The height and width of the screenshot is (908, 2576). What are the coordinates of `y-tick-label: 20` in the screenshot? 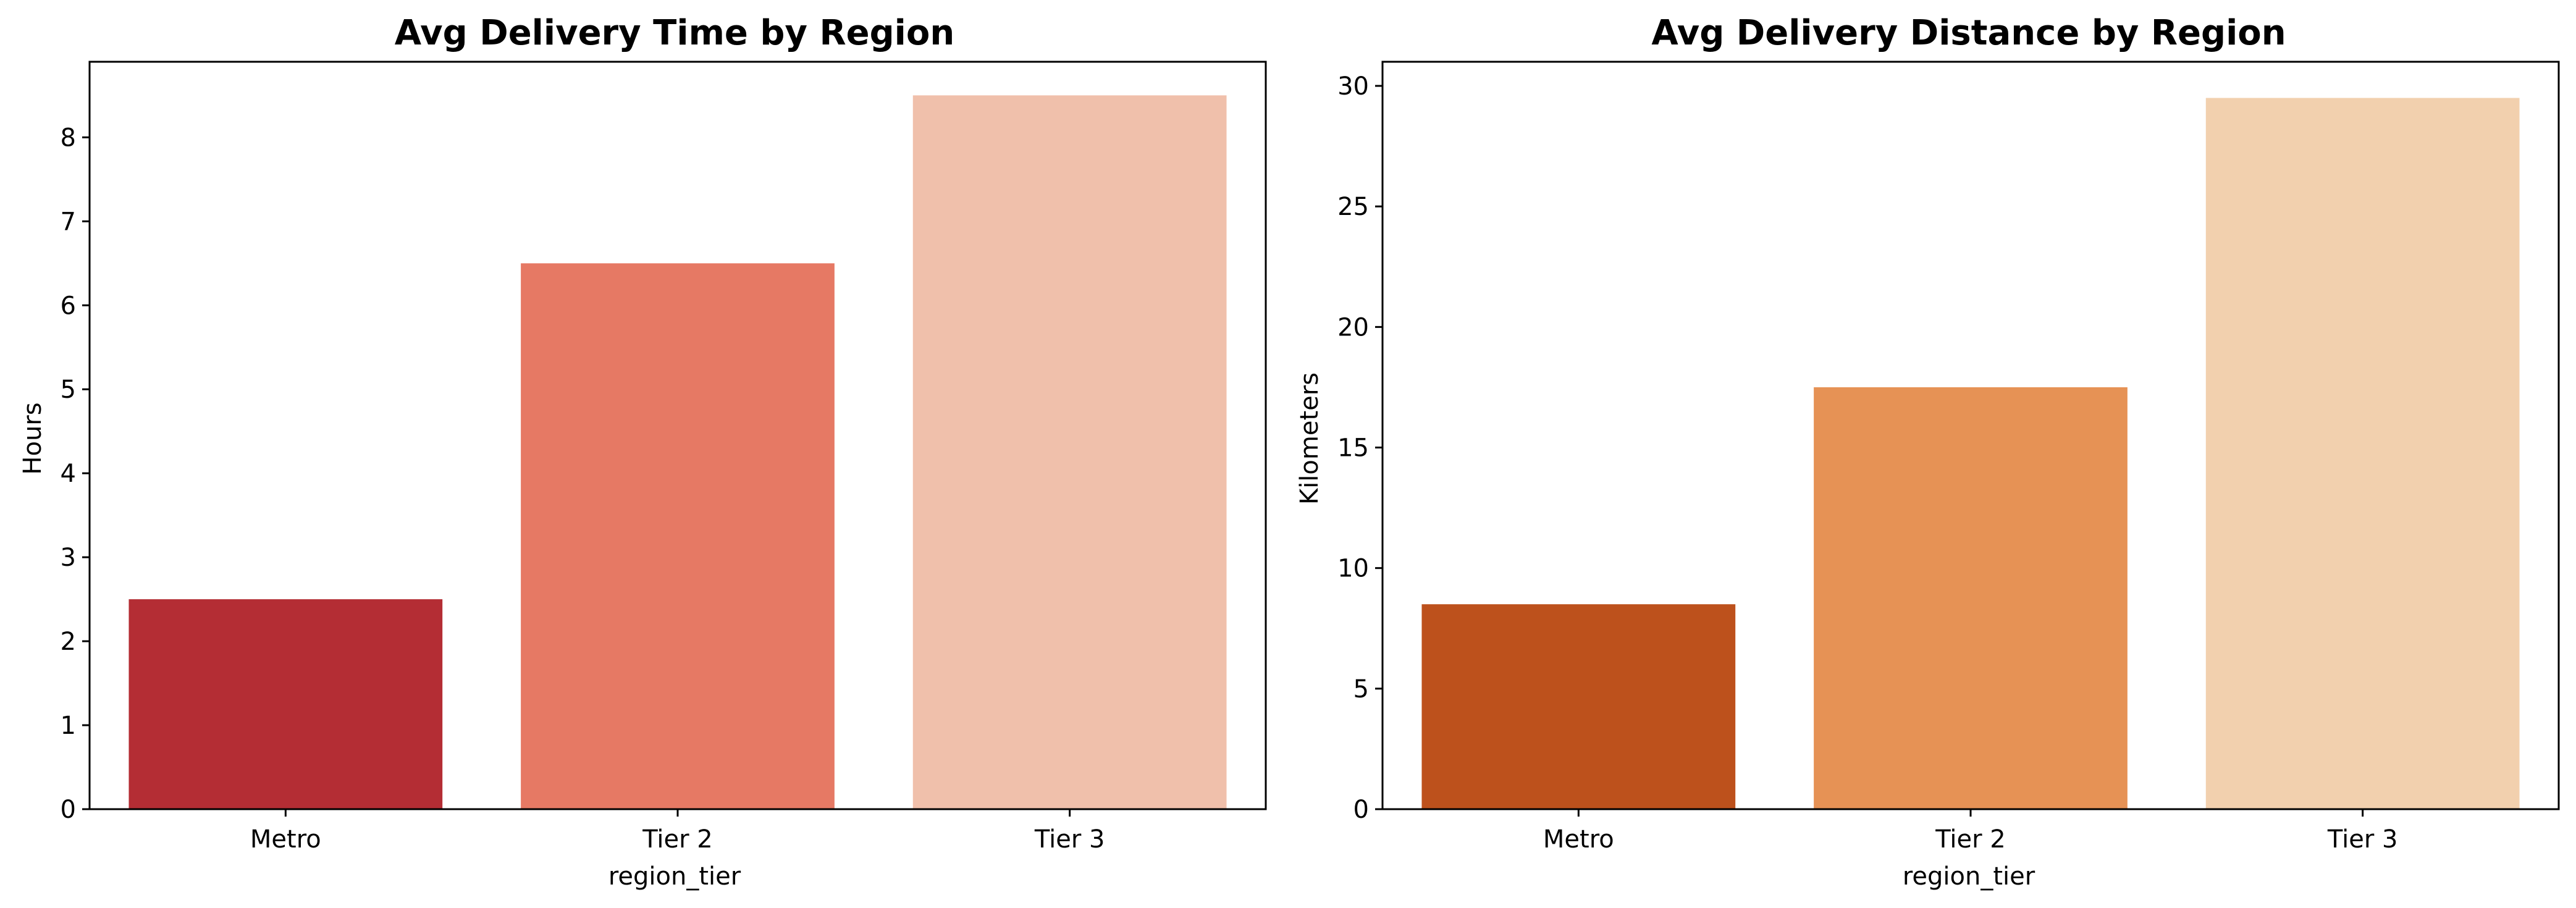 It's located at (1353, 327).